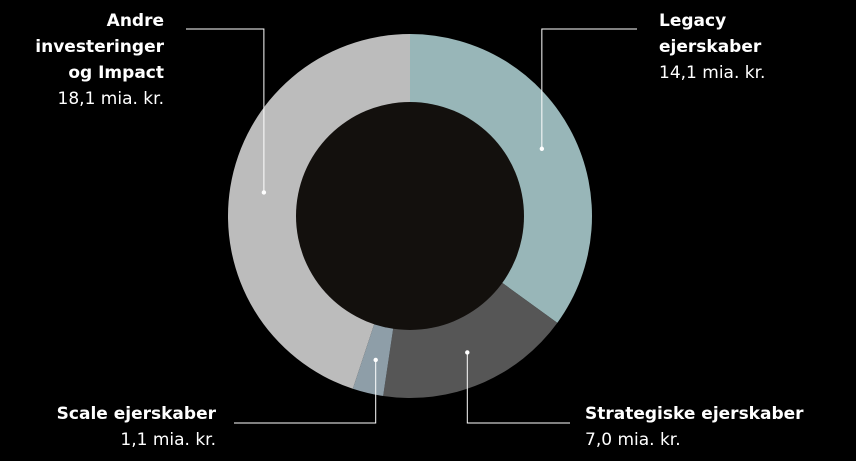 The width and height of the screenshot is (856, 461). I want to click on label-strategiske-ejerskaber: Strategiske ejerskaber 7,0 mia. kr., so click(720, 427).